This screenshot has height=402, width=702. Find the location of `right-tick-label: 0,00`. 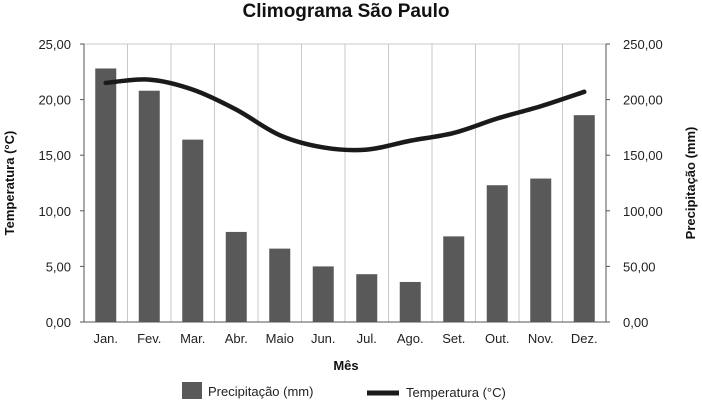

right-tick-label: 0,00 is located at coordinates (635, 322).